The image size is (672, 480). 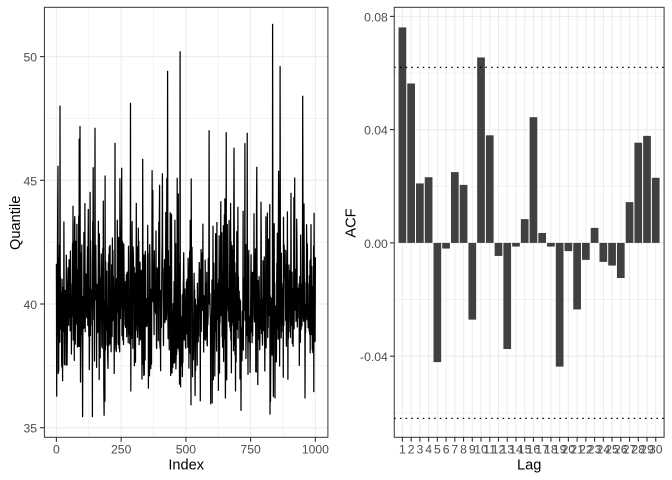 What do you see at coordinates (437, 449) in the screenshot?
I see `svg-text: 5` at bounding box center [437, 449].